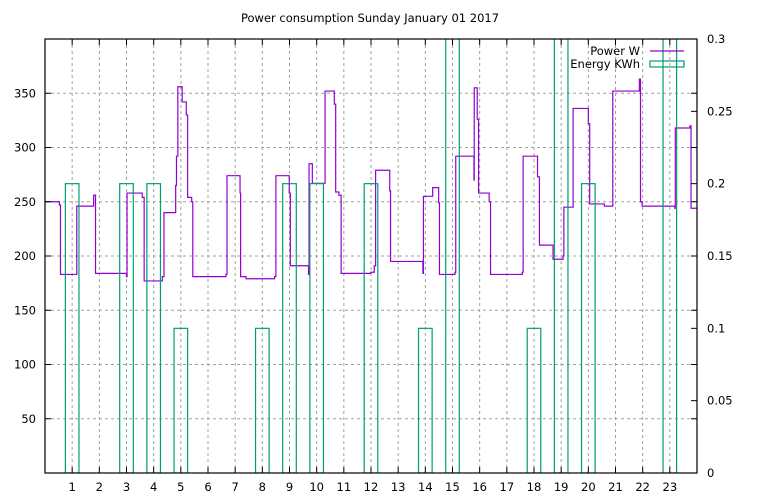 The image size is (768, 504). I want to click on y-tick-label: 50, so click(28, 419).